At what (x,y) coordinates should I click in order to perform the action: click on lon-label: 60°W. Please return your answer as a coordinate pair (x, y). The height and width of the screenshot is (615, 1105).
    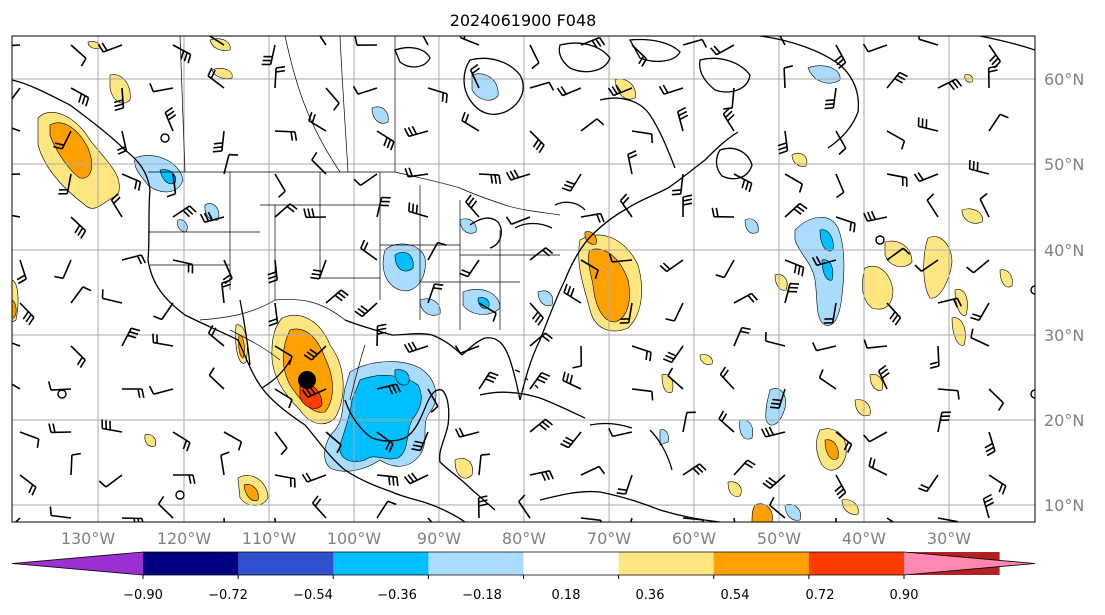
    Looking at the image, I should click on (694, 538).